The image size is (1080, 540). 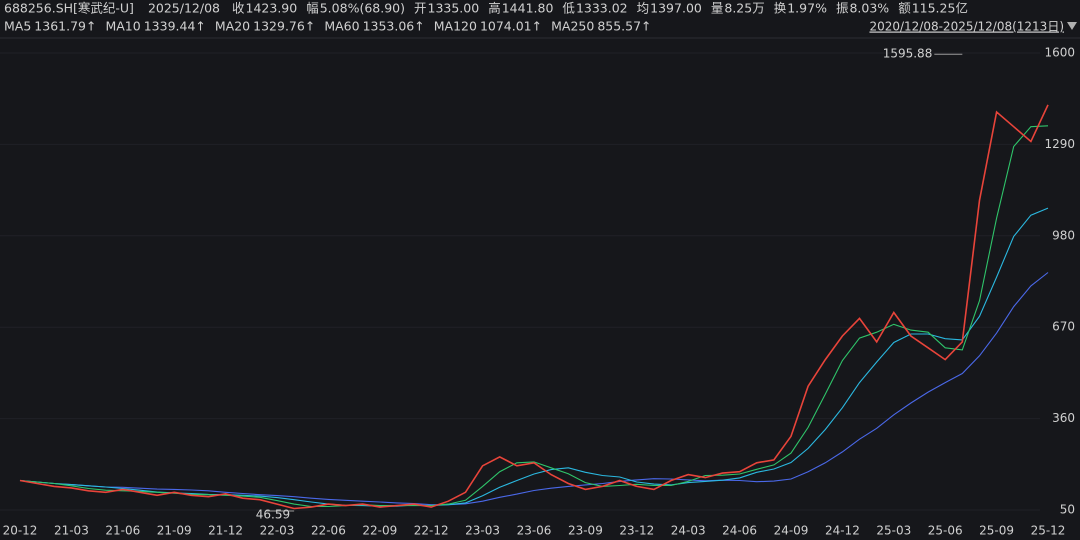 I want to click on quote-label: 振, so click(x=842, y=8).